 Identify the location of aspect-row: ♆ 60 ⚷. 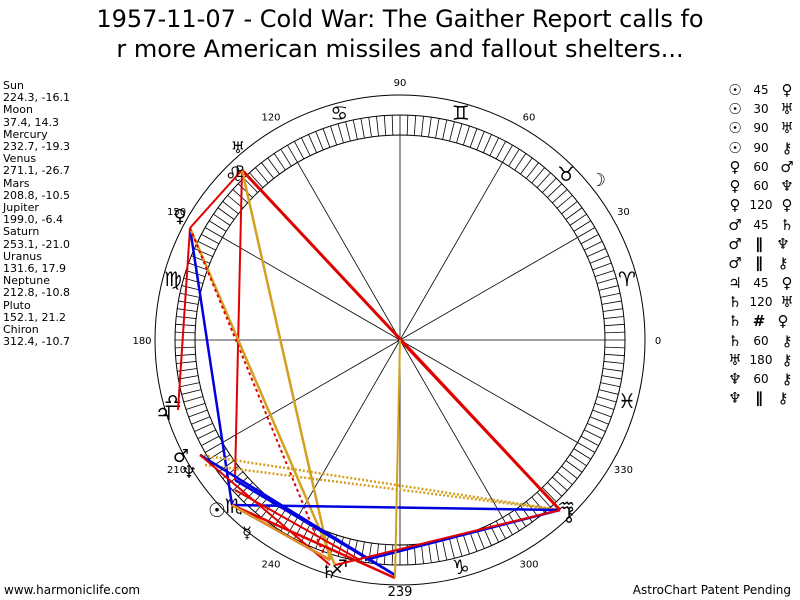
(762, 378).